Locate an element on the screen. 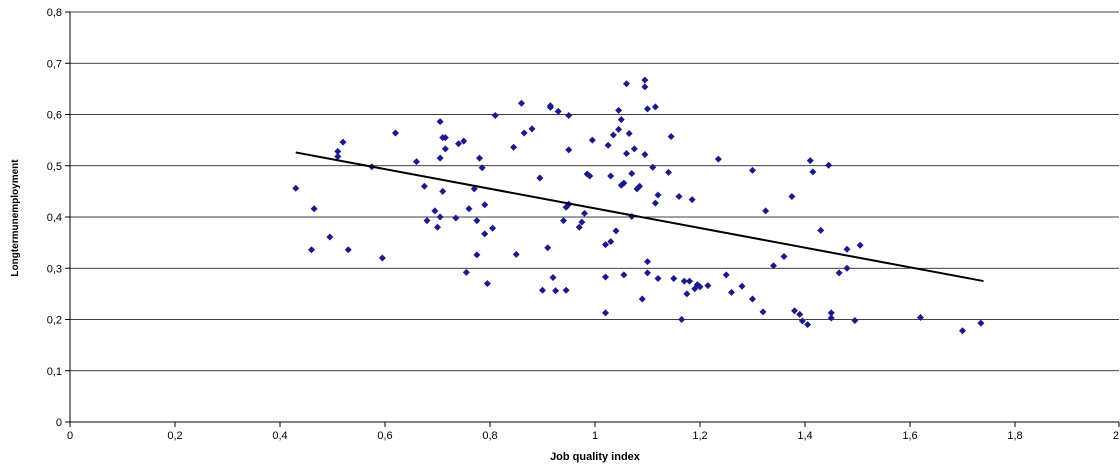 This screenshot has width=1120, height=464. y-tick-label: 0,6 is located at coordinates (54, 116).